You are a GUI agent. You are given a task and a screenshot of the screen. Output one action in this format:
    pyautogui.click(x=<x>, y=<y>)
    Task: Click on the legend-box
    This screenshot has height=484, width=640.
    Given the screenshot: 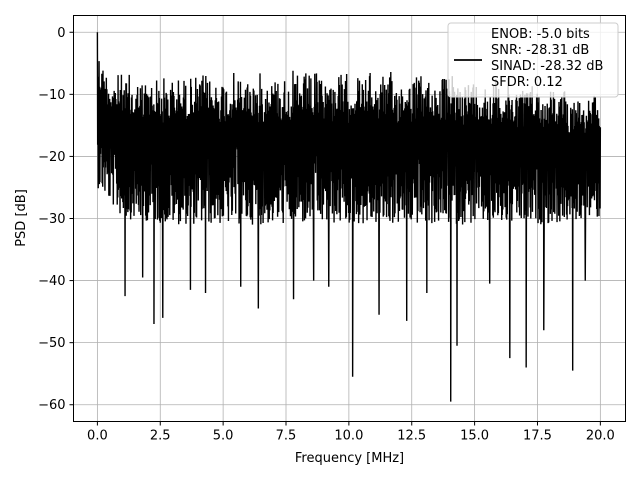 What is the action you would take?
    pyautogui.click(x=533, y=60)
    